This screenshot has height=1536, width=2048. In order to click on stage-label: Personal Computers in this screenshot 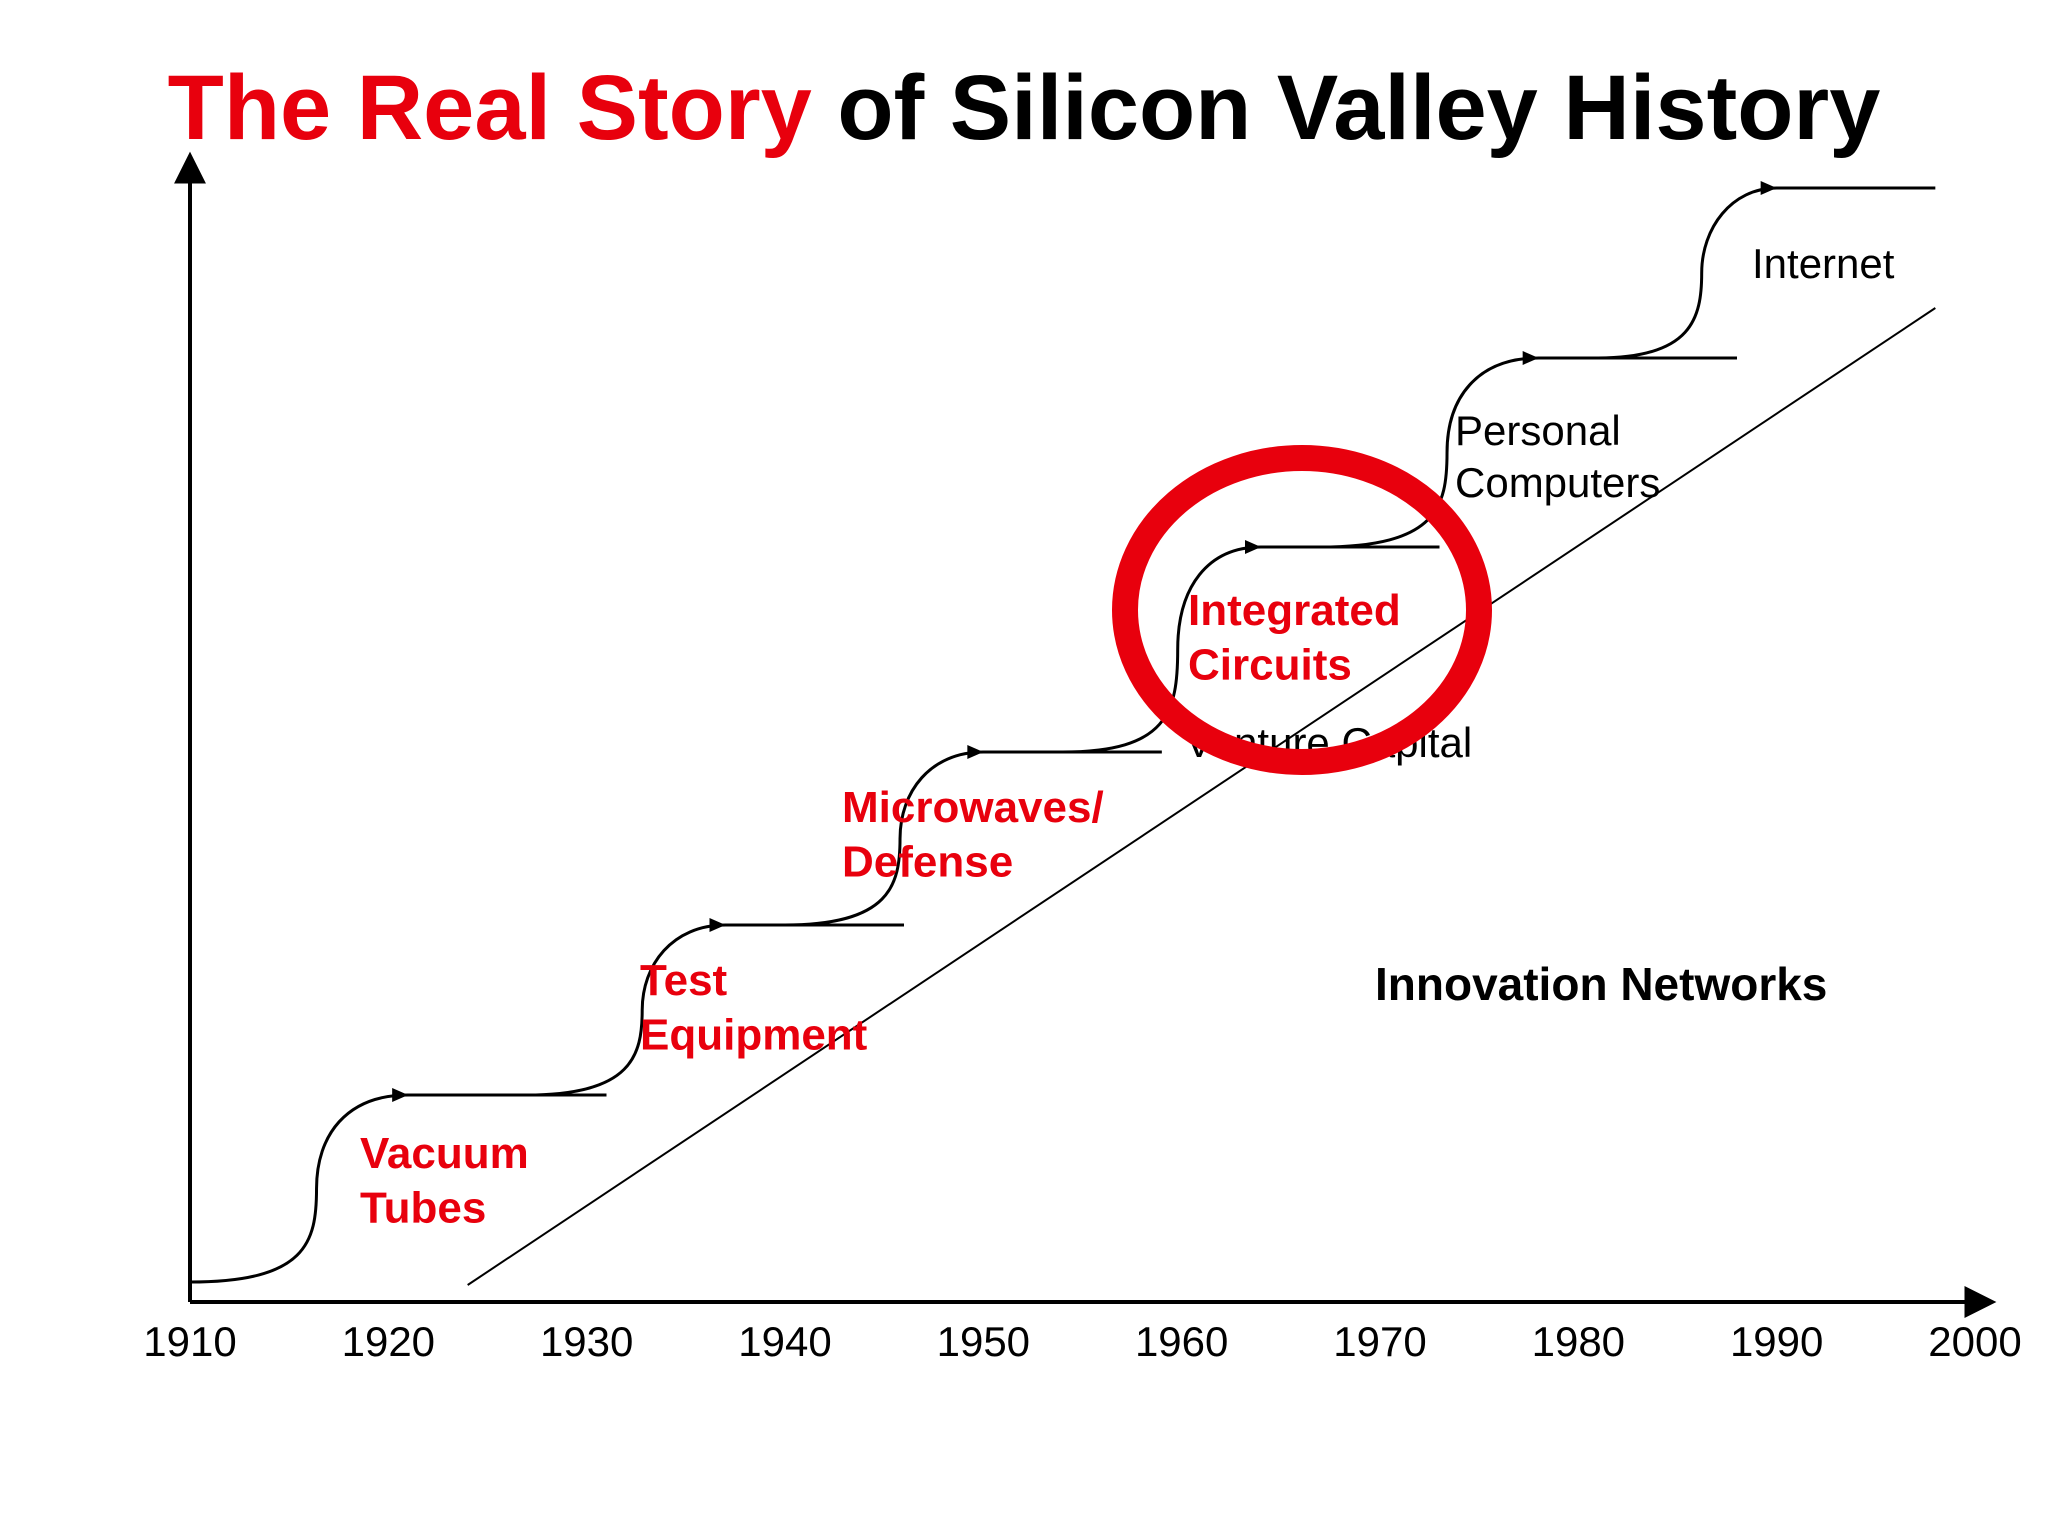, I will do `click(1557, 456)`.